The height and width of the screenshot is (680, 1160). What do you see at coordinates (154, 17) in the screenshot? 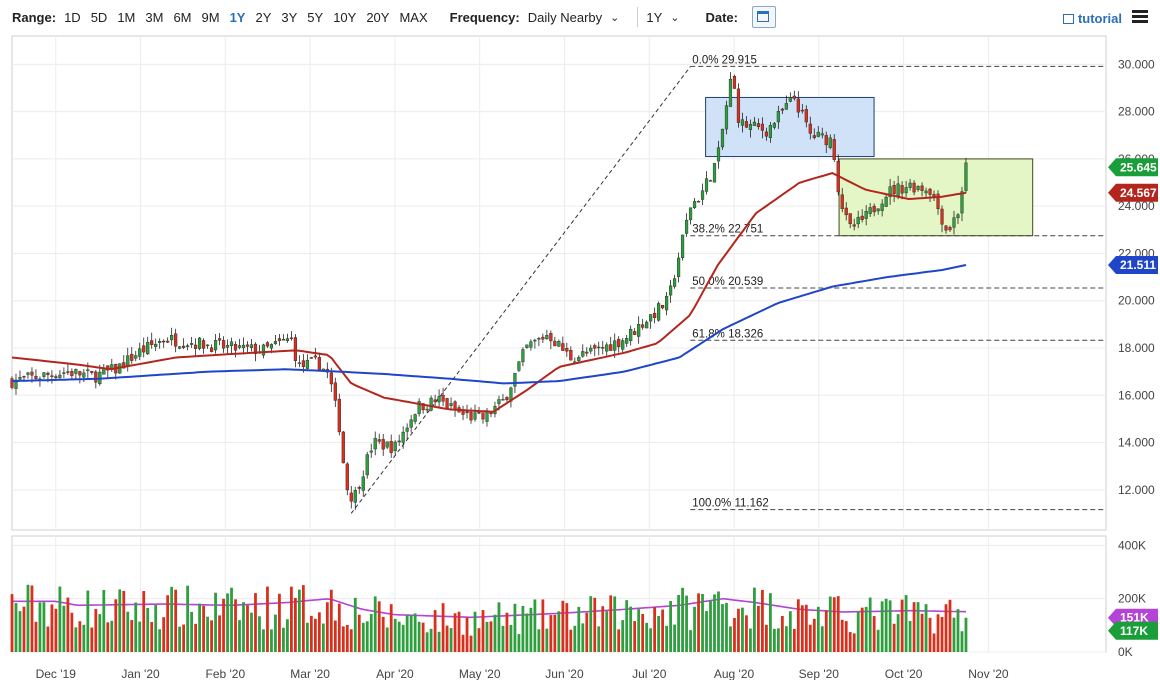
I see `range-3m: 3M` at bounding box center [154, 17].